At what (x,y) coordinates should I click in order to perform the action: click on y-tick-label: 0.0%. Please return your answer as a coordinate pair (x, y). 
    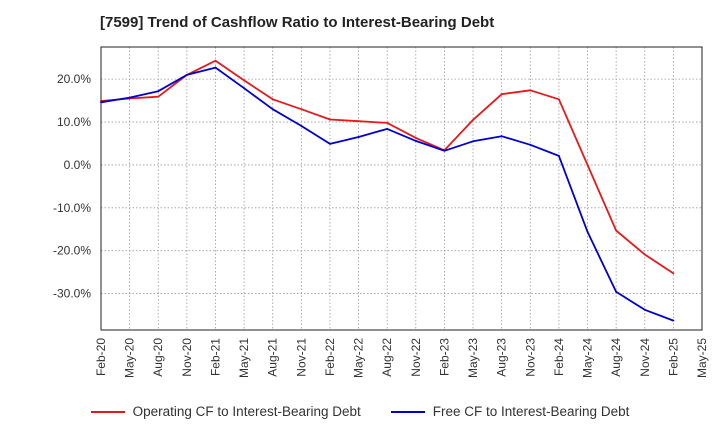
    Looking at the image, I should click on (78, 165).